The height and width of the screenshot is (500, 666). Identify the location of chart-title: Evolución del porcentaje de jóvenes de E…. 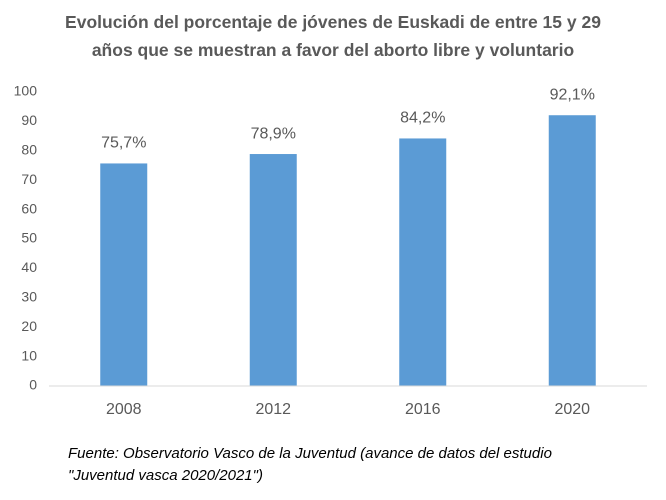
(333, 36).